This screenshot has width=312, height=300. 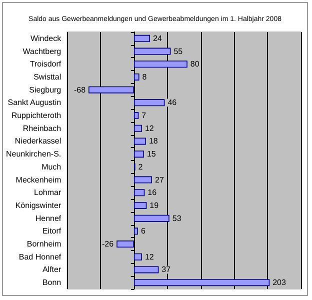 What do you see at coordinates (195, 64) in the screenshot?
I see `data-label: 80` at bounding box center [195, 64].